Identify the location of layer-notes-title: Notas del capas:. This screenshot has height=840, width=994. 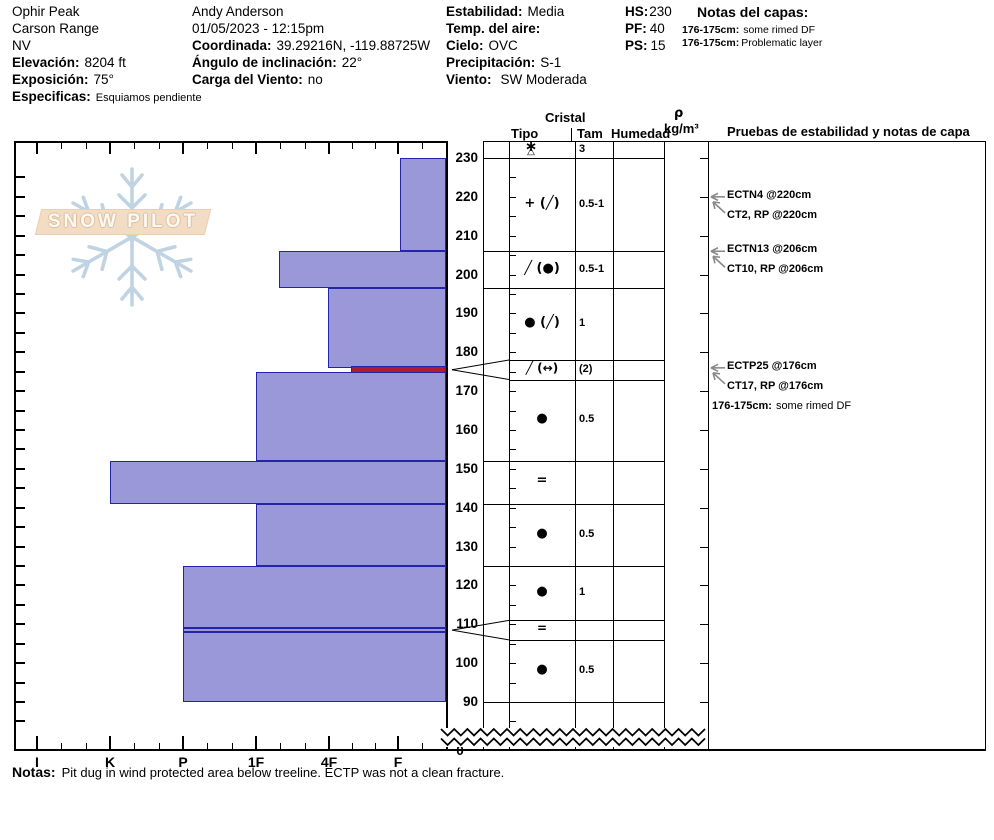
(753, 12).